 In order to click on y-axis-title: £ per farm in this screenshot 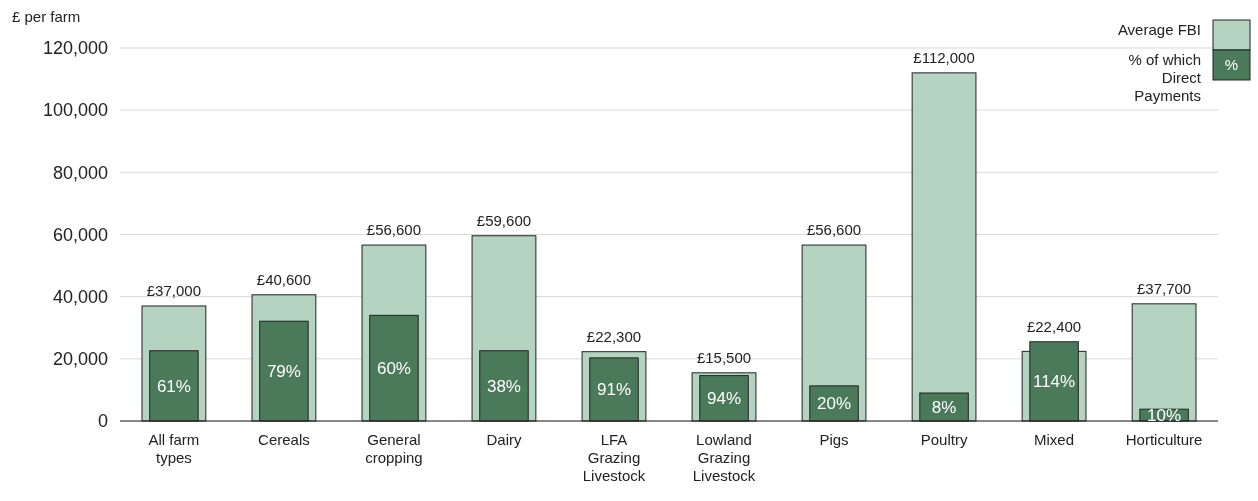, I will do `click(46, 16)`.